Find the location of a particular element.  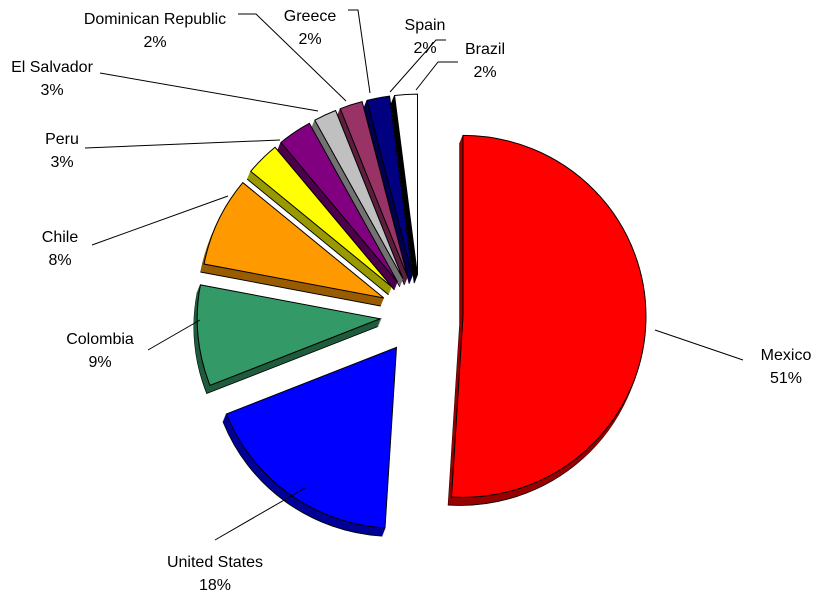

slice-peru is located at coordinates (319, 221).